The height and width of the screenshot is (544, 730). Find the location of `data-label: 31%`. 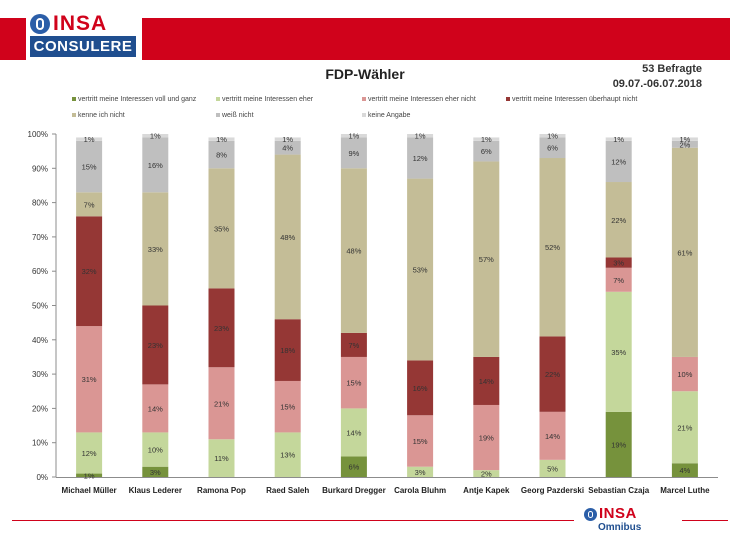

data-label: 31% is located at coordinates (89, 379).